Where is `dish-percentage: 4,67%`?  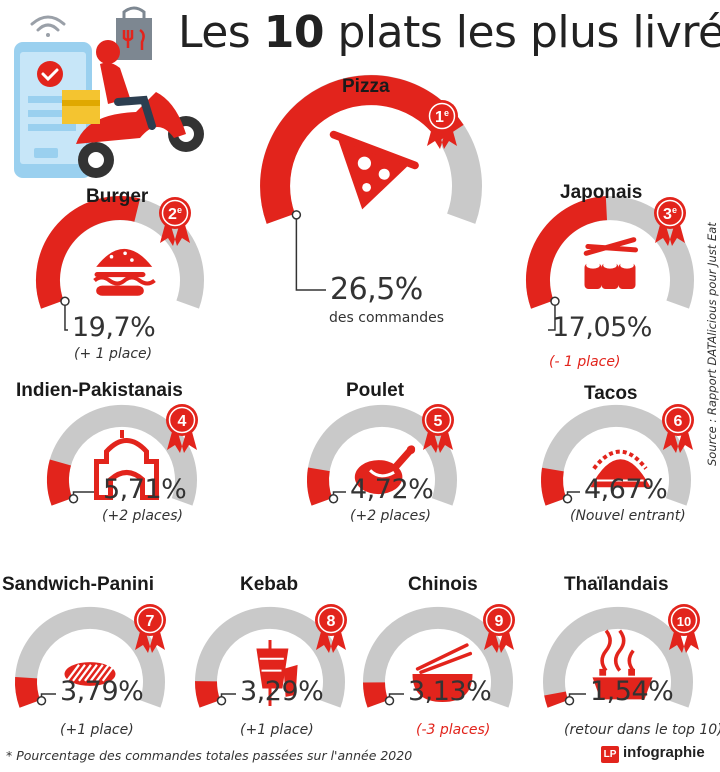
dish-percentage: 4,67% is located at coordinates (626, 489).